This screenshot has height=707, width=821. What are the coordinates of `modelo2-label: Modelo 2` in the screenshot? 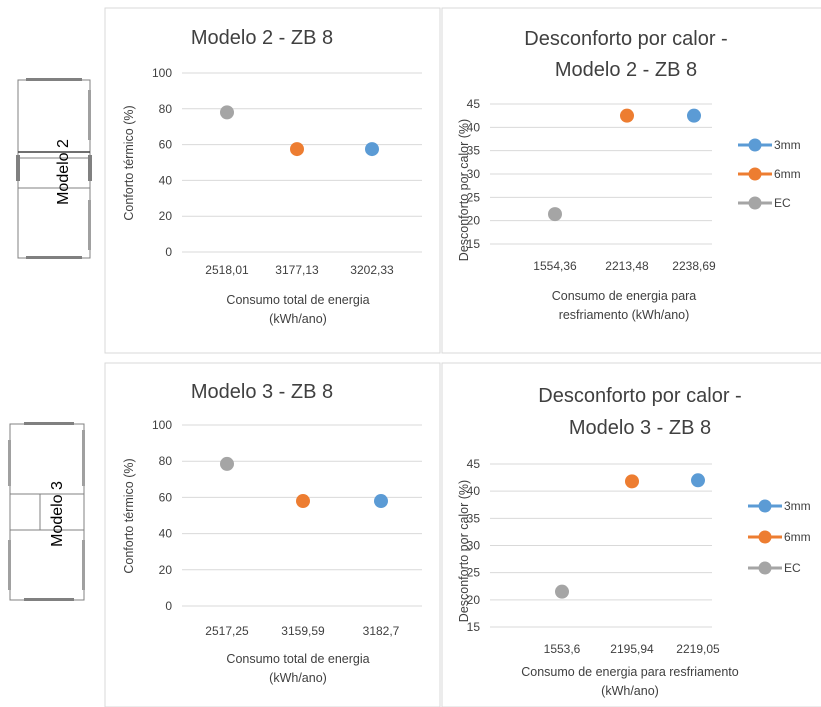 It's located at (63, 172).